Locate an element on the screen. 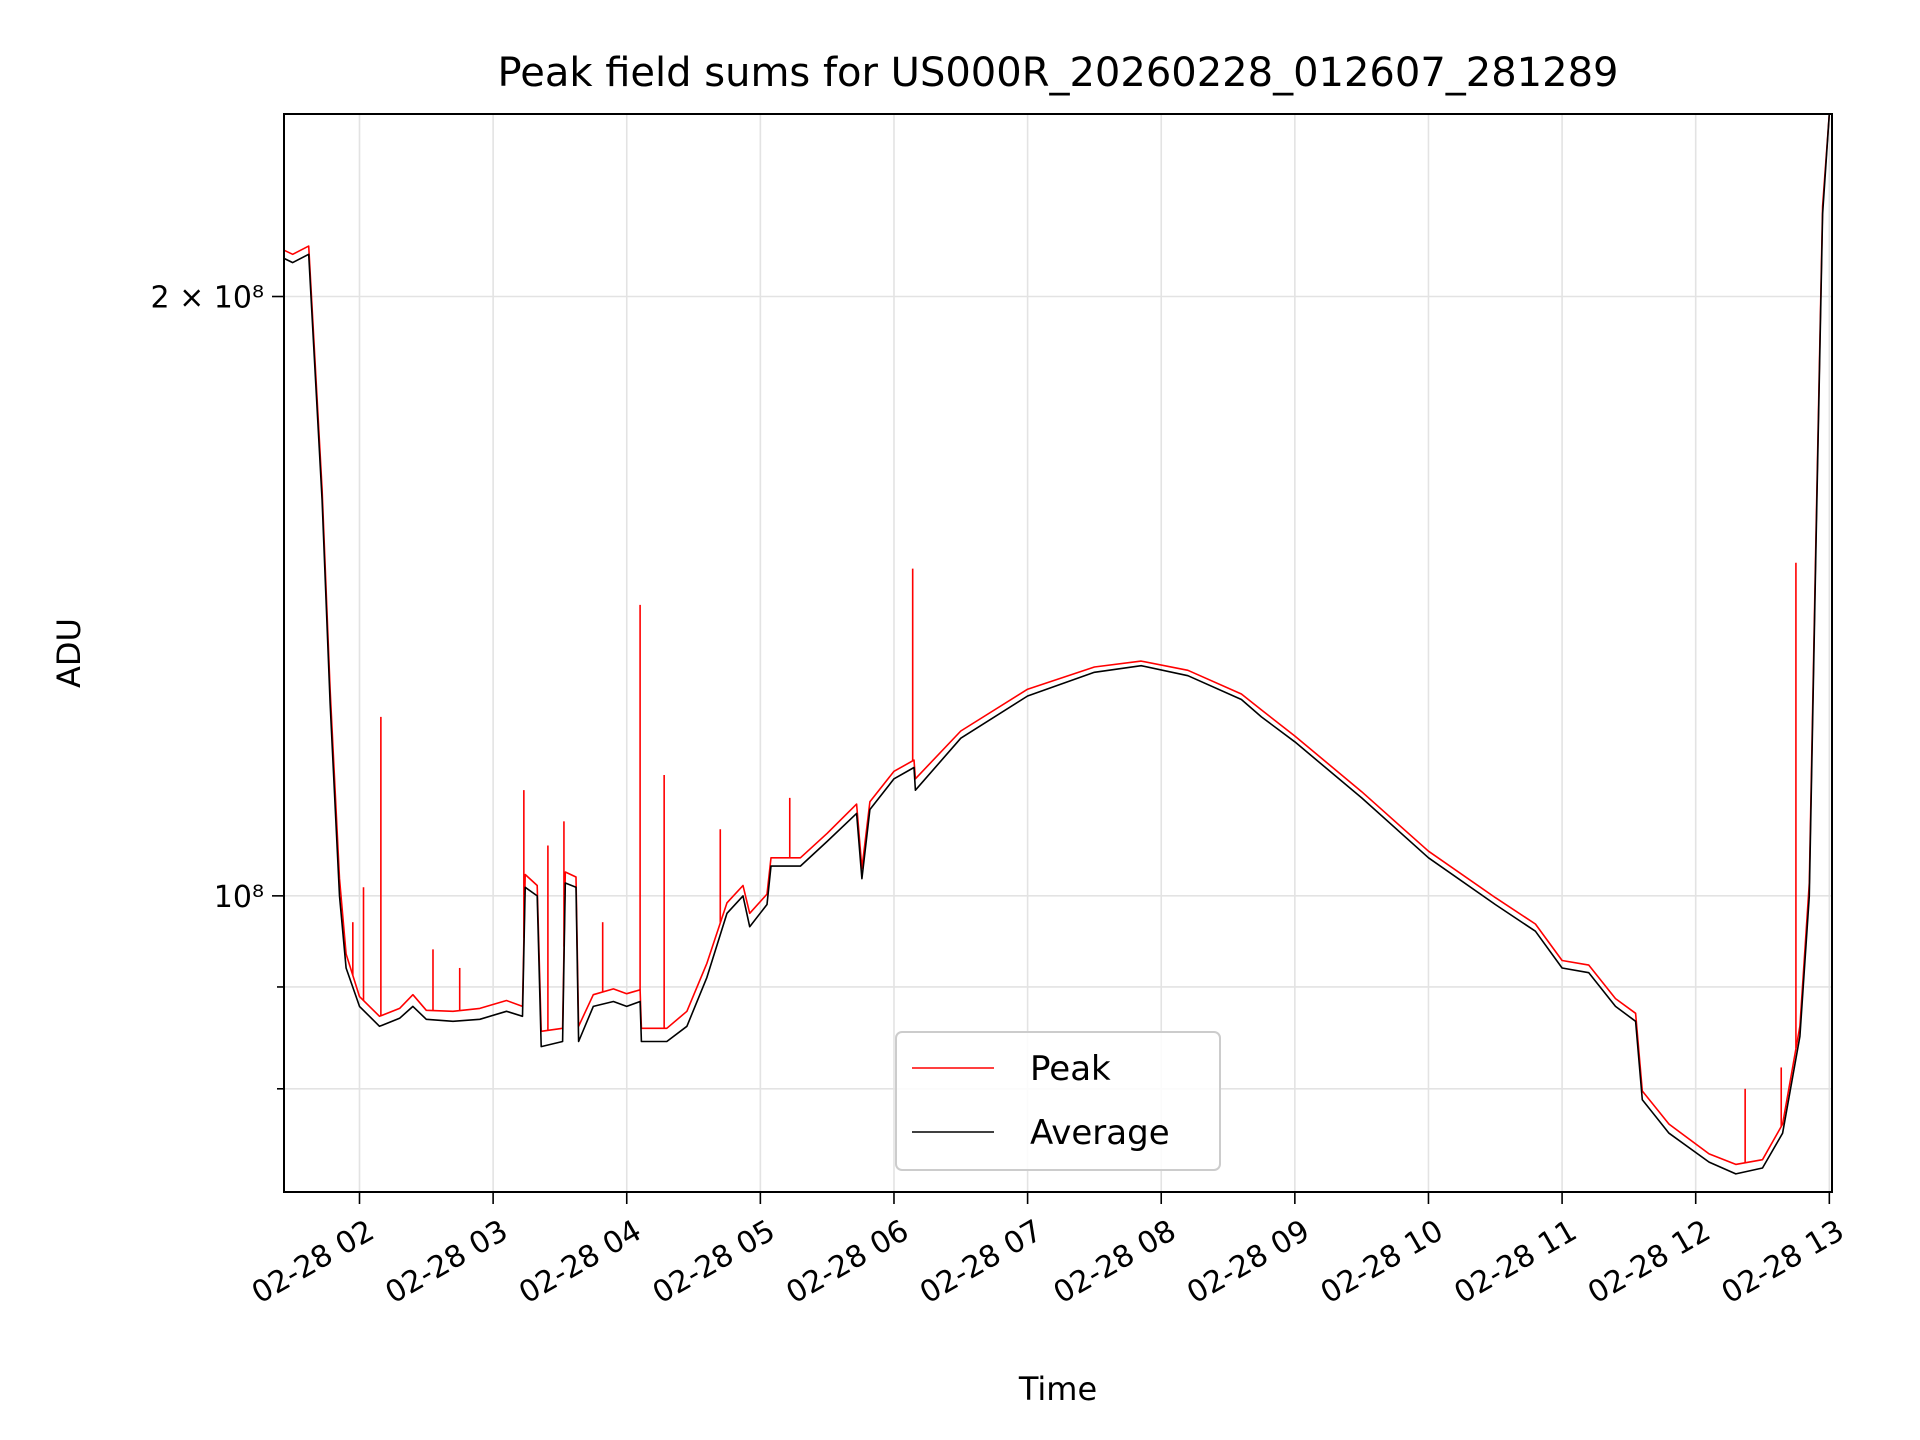 The image size is (1920, 1440). legend-box is located at coordinates (1058, 1101).